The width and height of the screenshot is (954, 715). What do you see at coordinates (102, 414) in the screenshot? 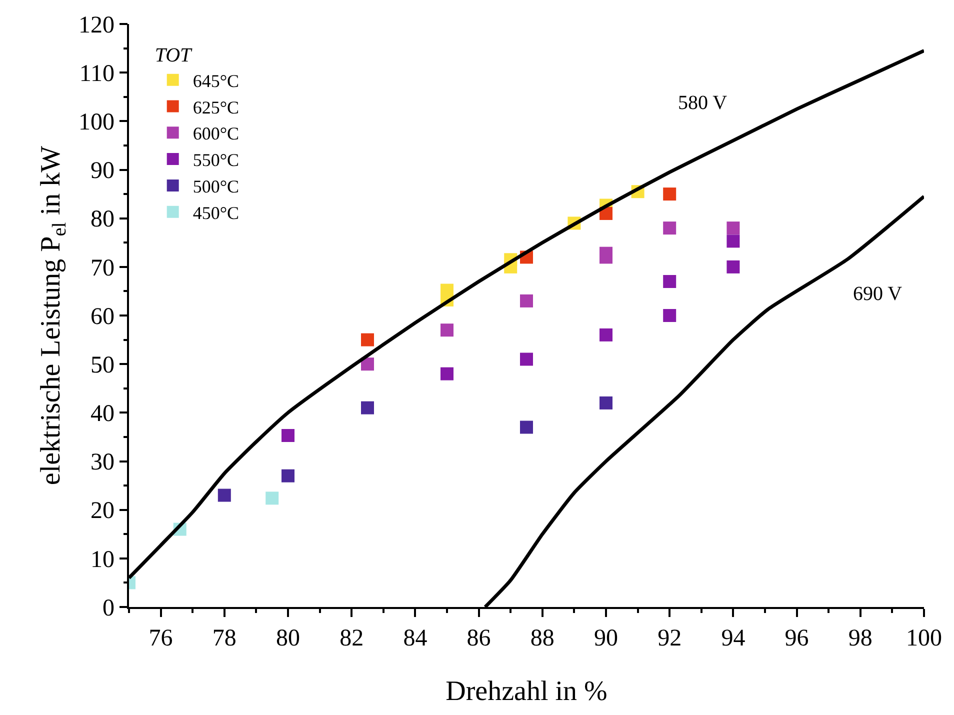
I see `y-tick-label: 40` at bounding box center [102, 414].